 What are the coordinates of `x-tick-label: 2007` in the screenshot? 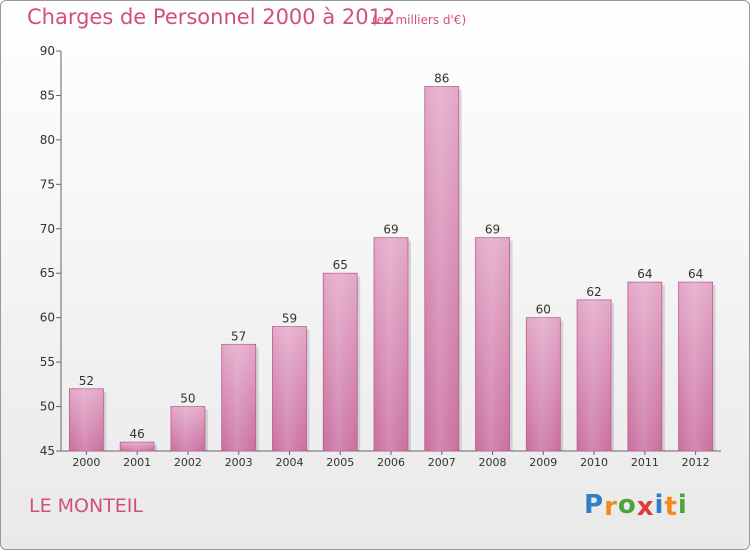 It's located at (442, 462).